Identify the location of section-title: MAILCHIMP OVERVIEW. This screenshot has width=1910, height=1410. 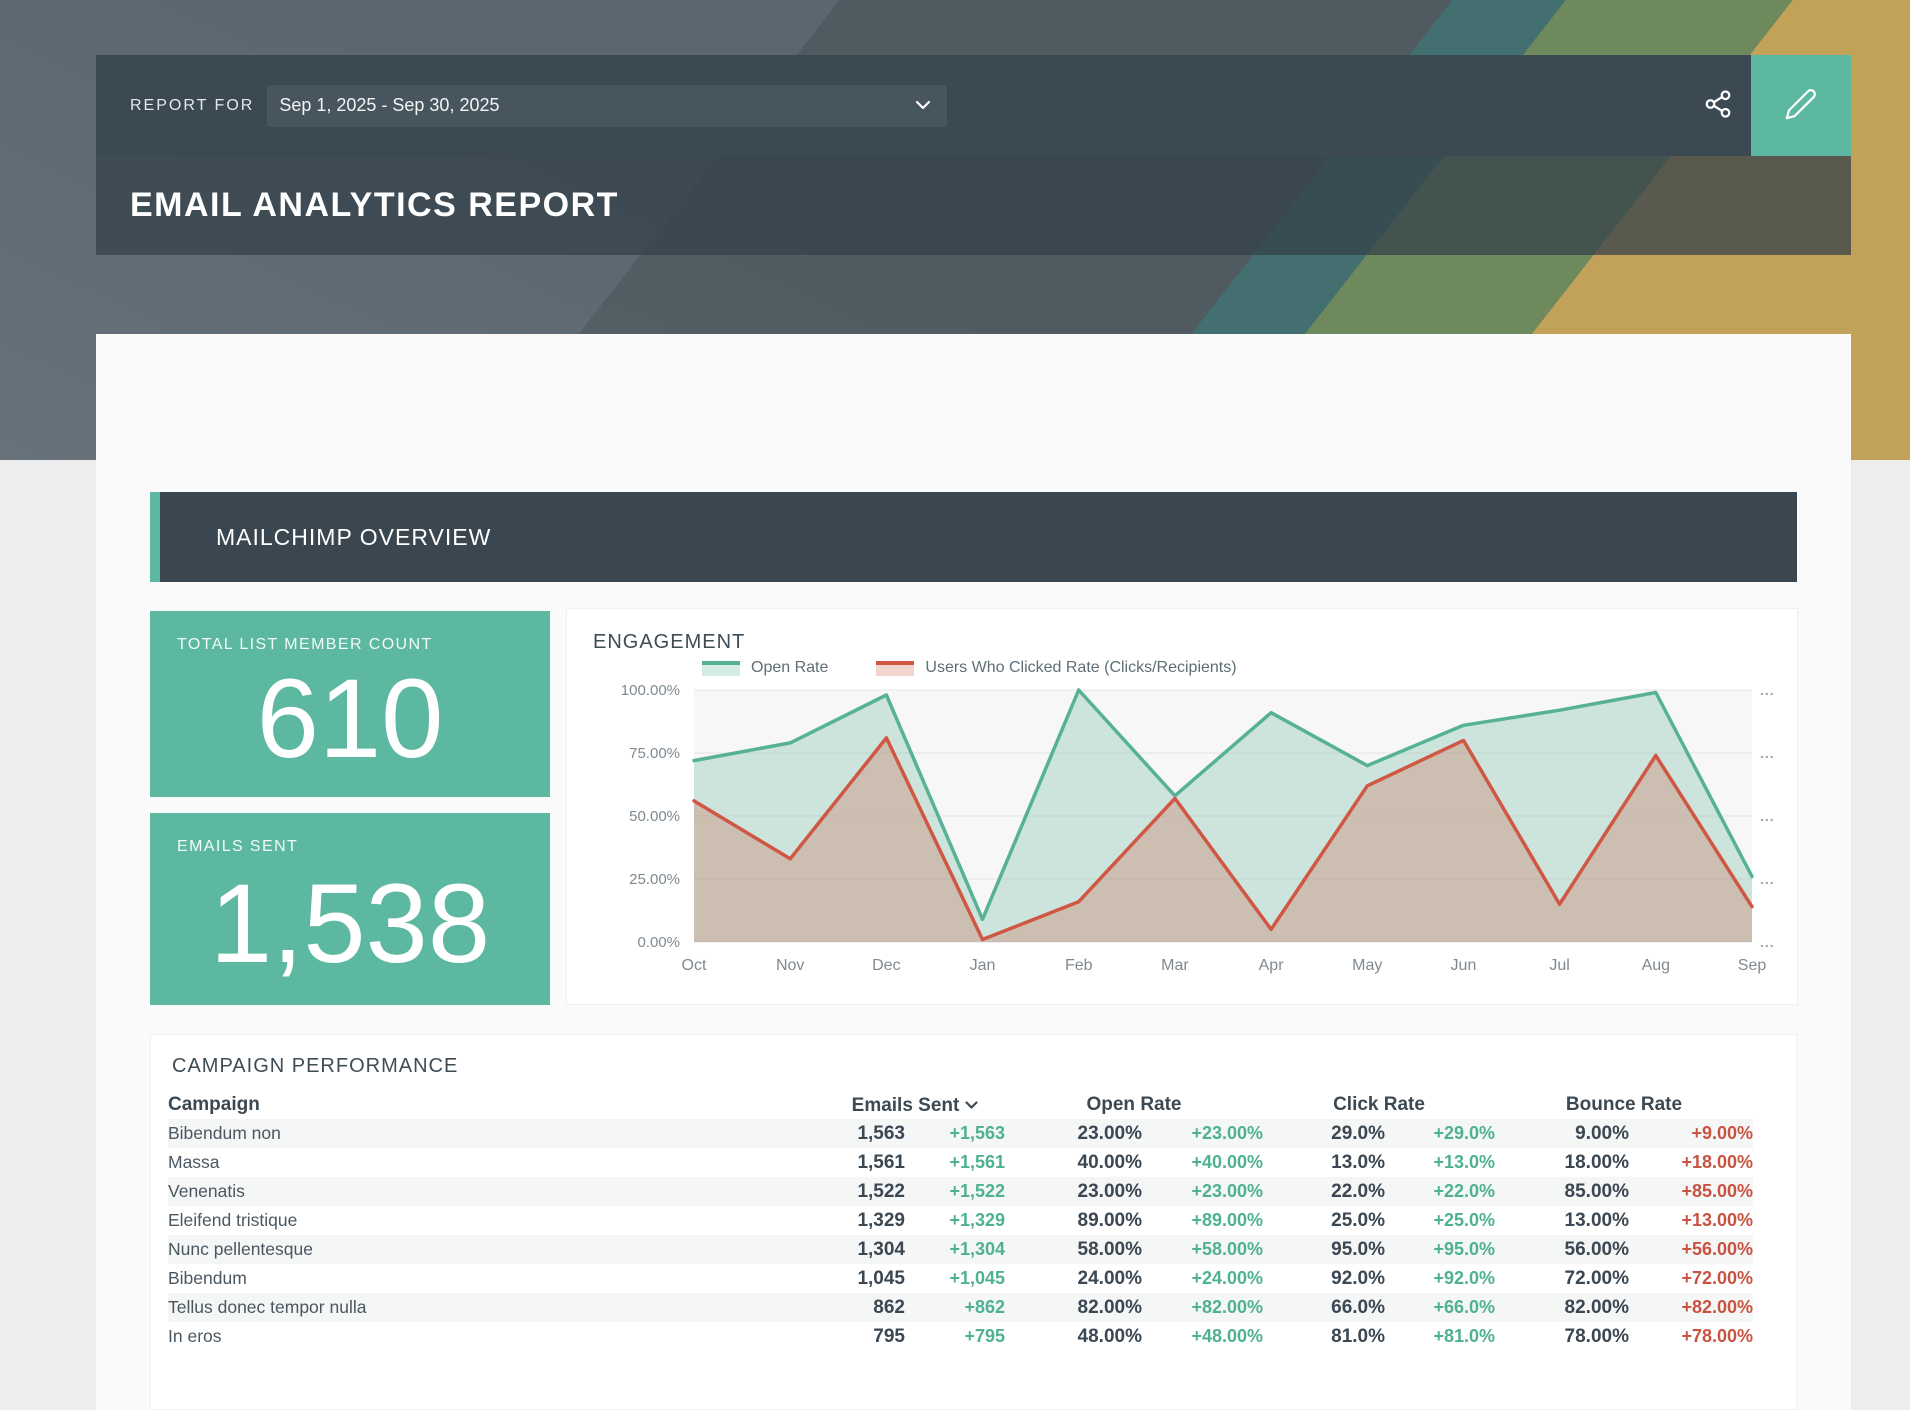
(354, 536).